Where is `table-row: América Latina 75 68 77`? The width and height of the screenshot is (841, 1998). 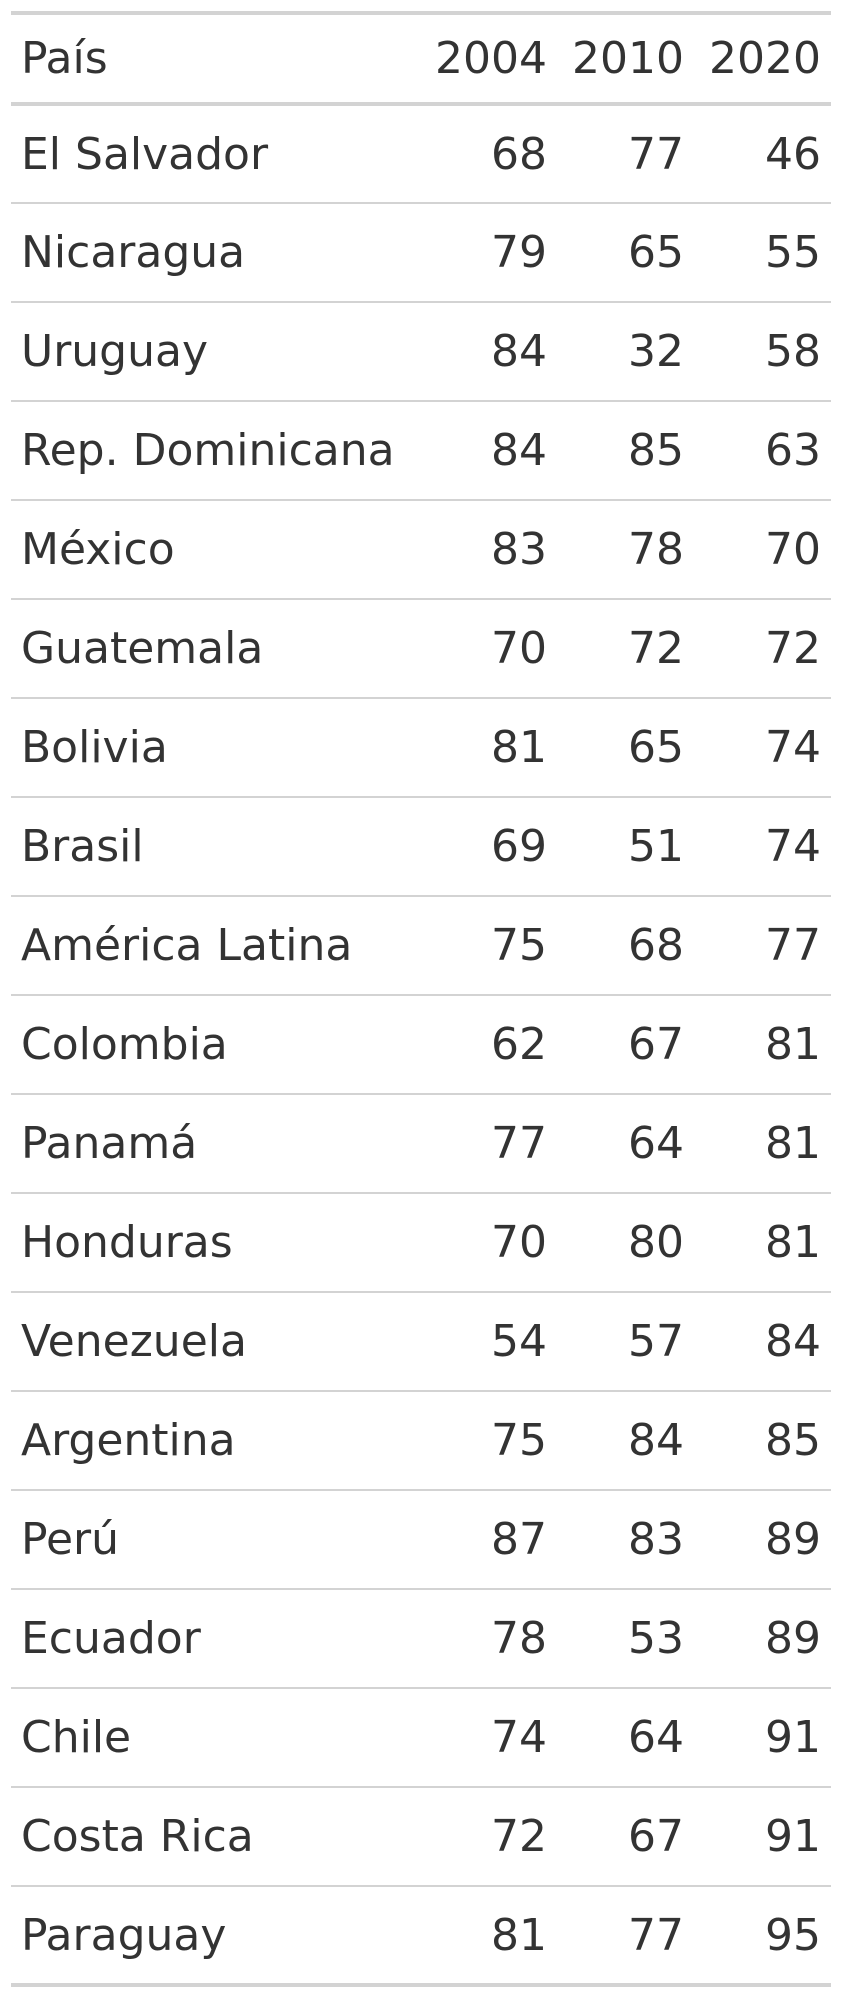 table-row: América Latina 75 68 77 is located at coordinates (421, 946).